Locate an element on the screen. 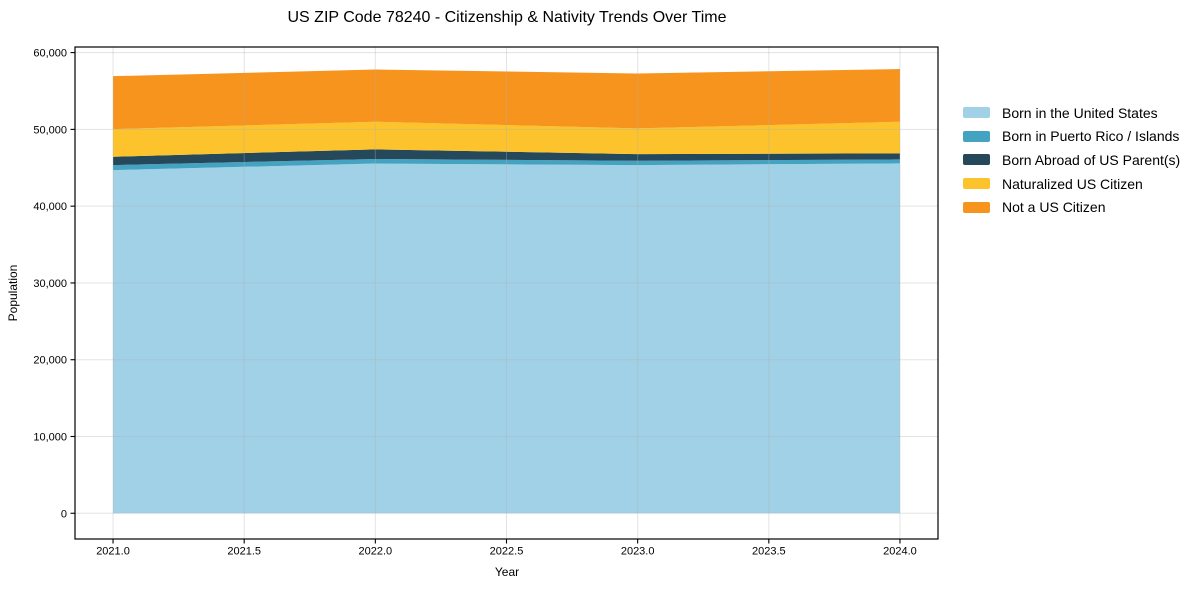  legend-label: Born Abroad of US Parent(s) is located at coordinates (1091, 159).